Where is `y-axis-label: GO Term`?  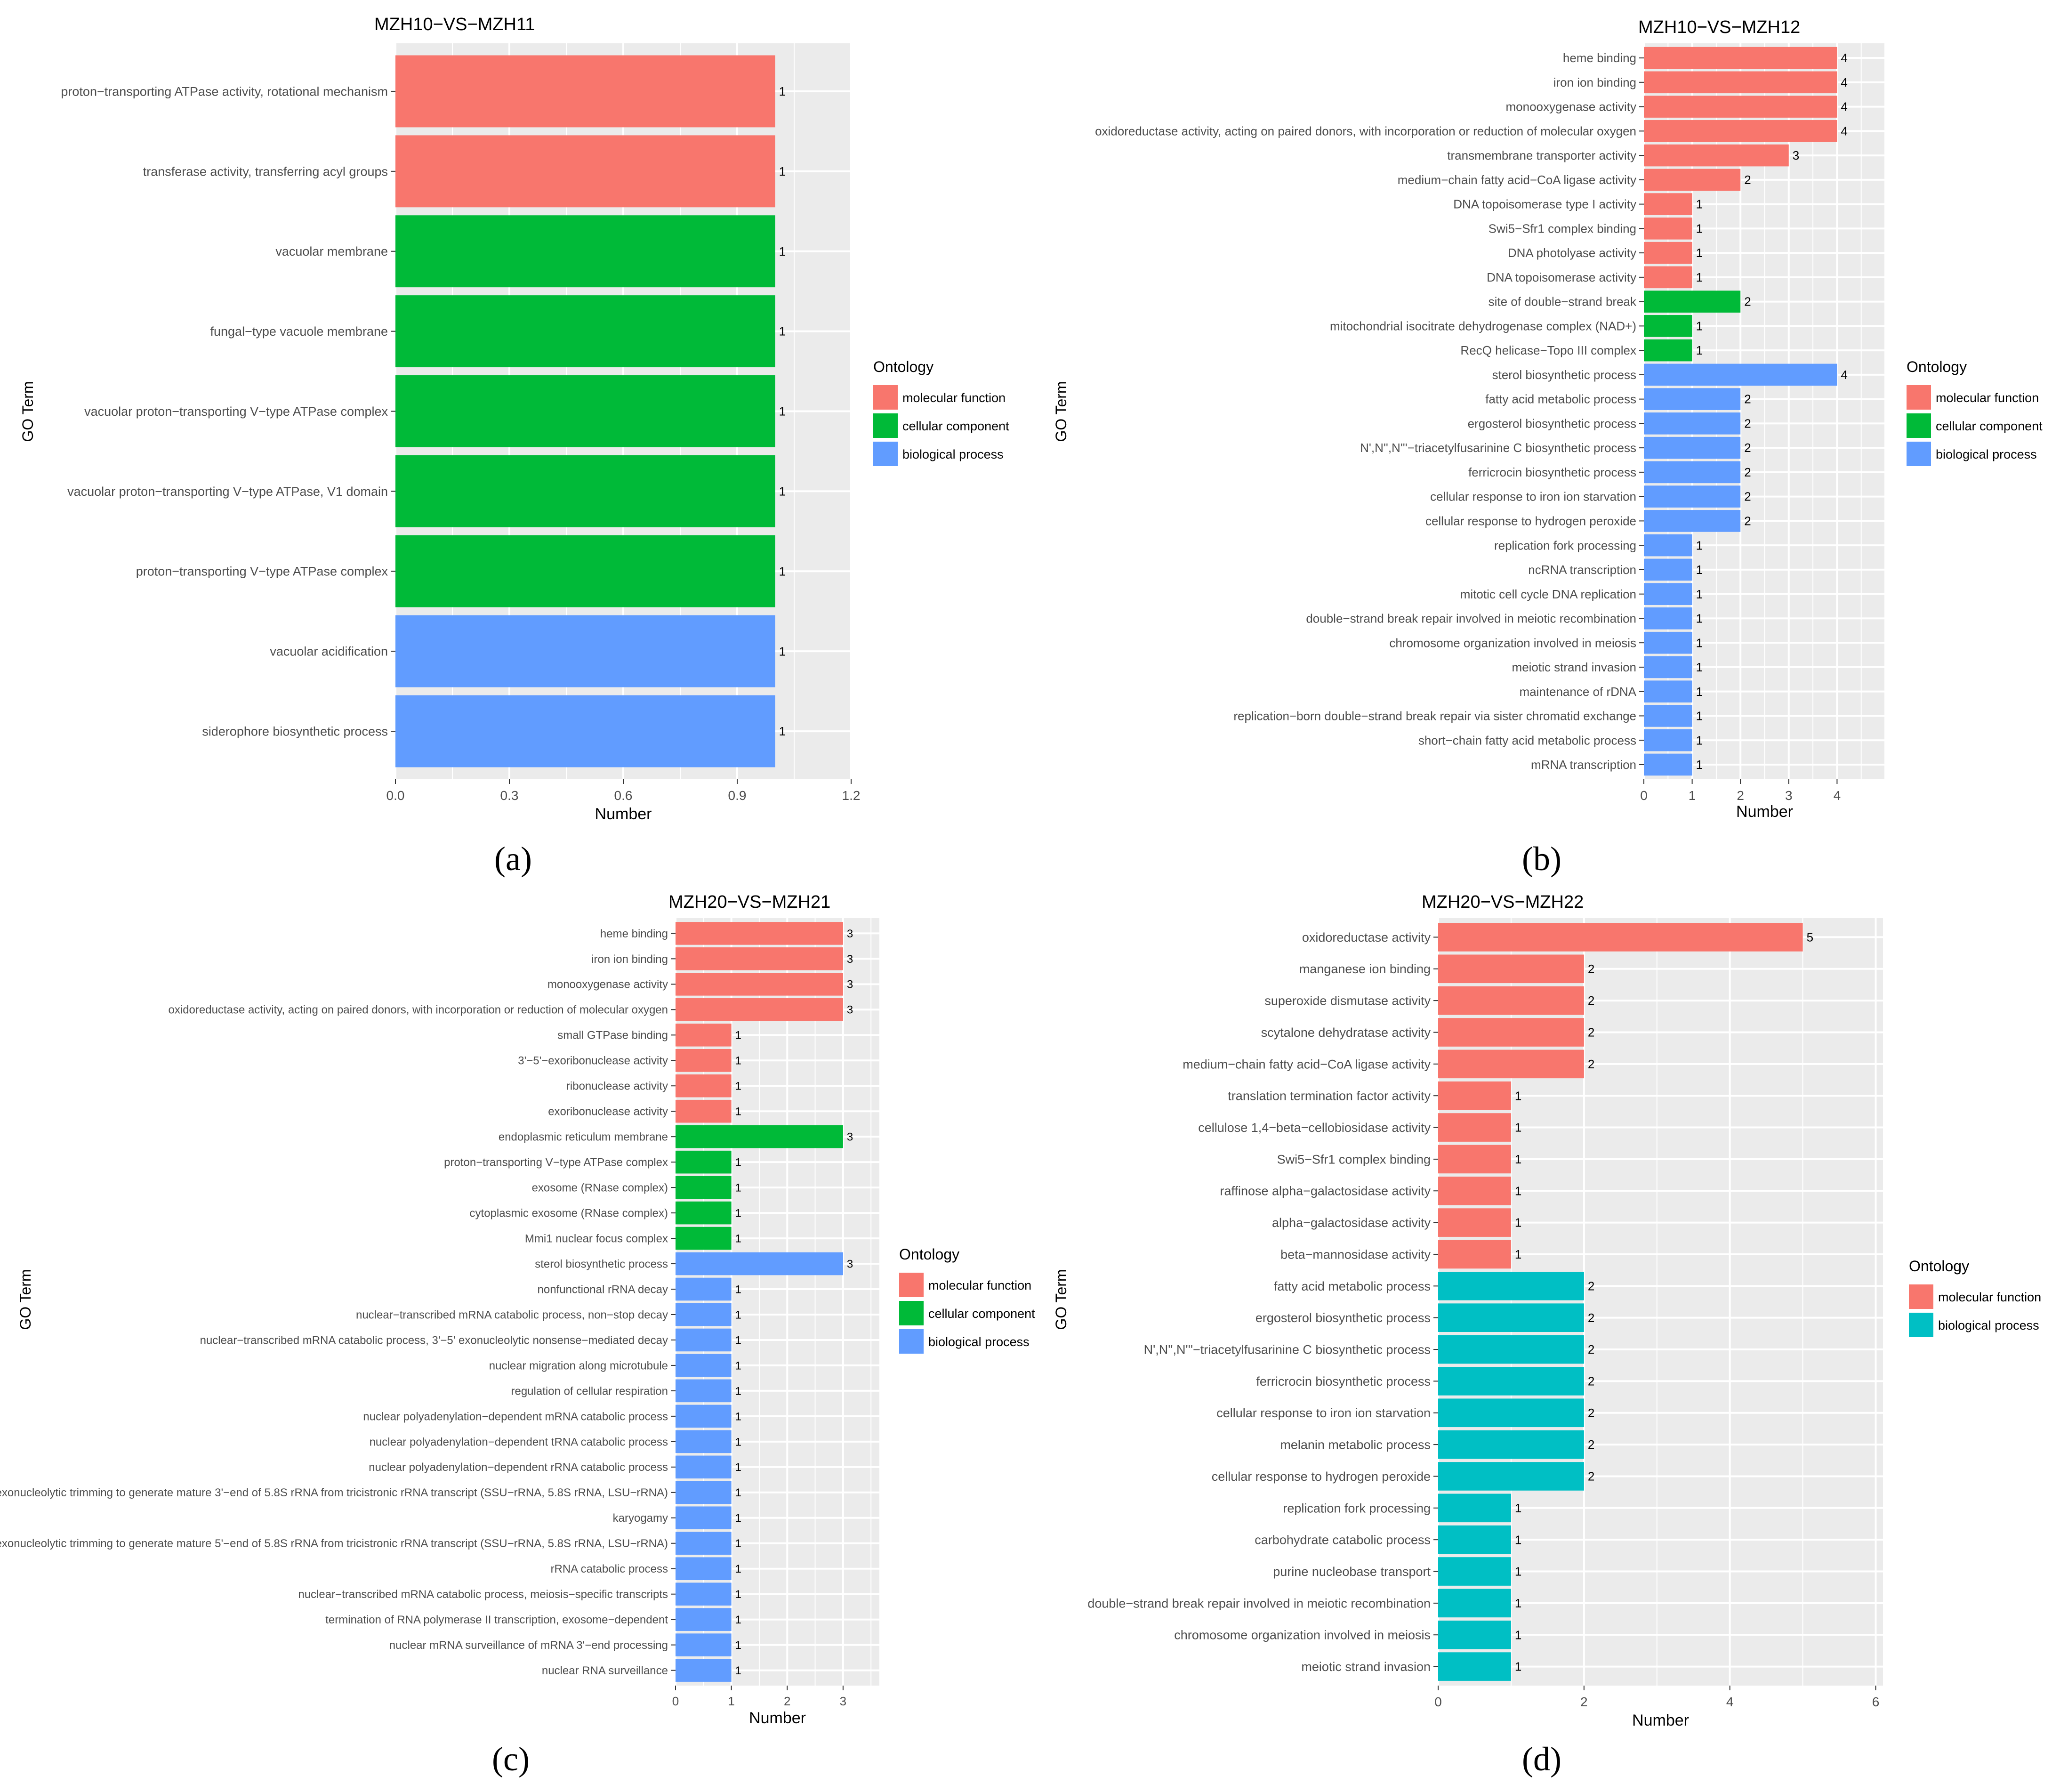
y-axis-label: GO Term is located at coordinates (25, 1299).